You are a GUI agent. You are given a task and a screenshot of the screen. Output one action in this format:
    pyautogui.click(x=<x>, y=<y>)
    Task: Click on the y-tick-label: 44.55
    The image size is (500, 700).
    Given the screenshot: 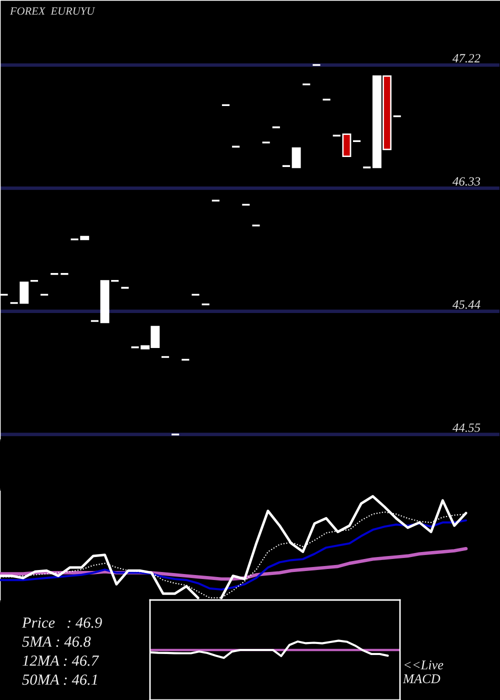 What is the action you would take?
    pyautogui.click(x=466, y=428)
    